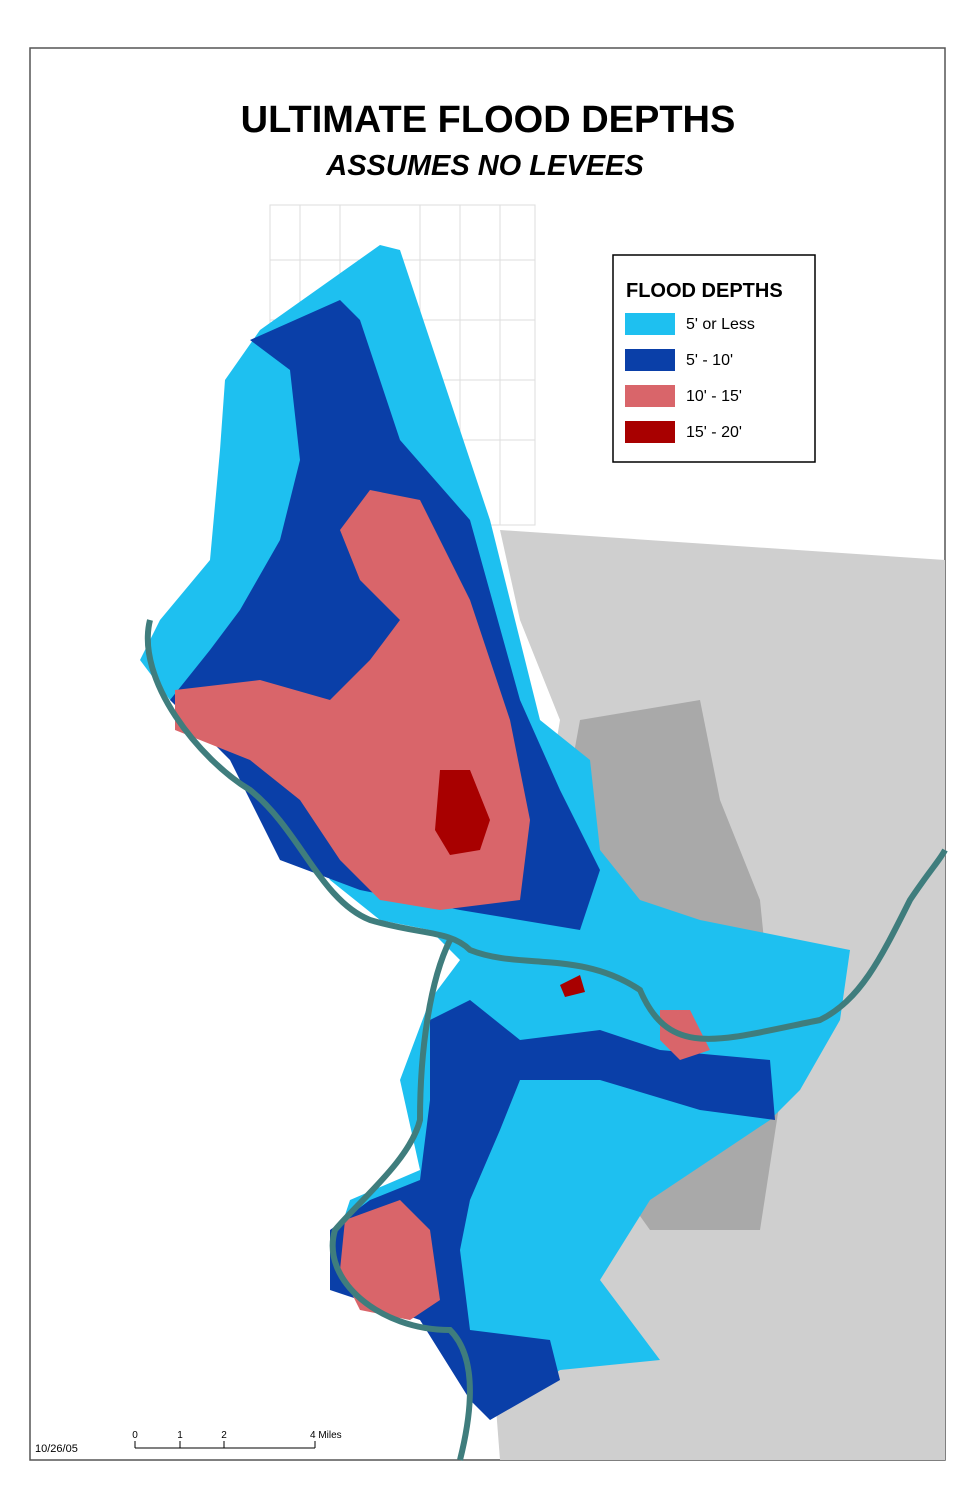 The height and width of the screenshot is (1505, 970). Describe the element at coordinates (714, 396) in the screenshot. I see `legend-label: 10' - 15'` at that location.